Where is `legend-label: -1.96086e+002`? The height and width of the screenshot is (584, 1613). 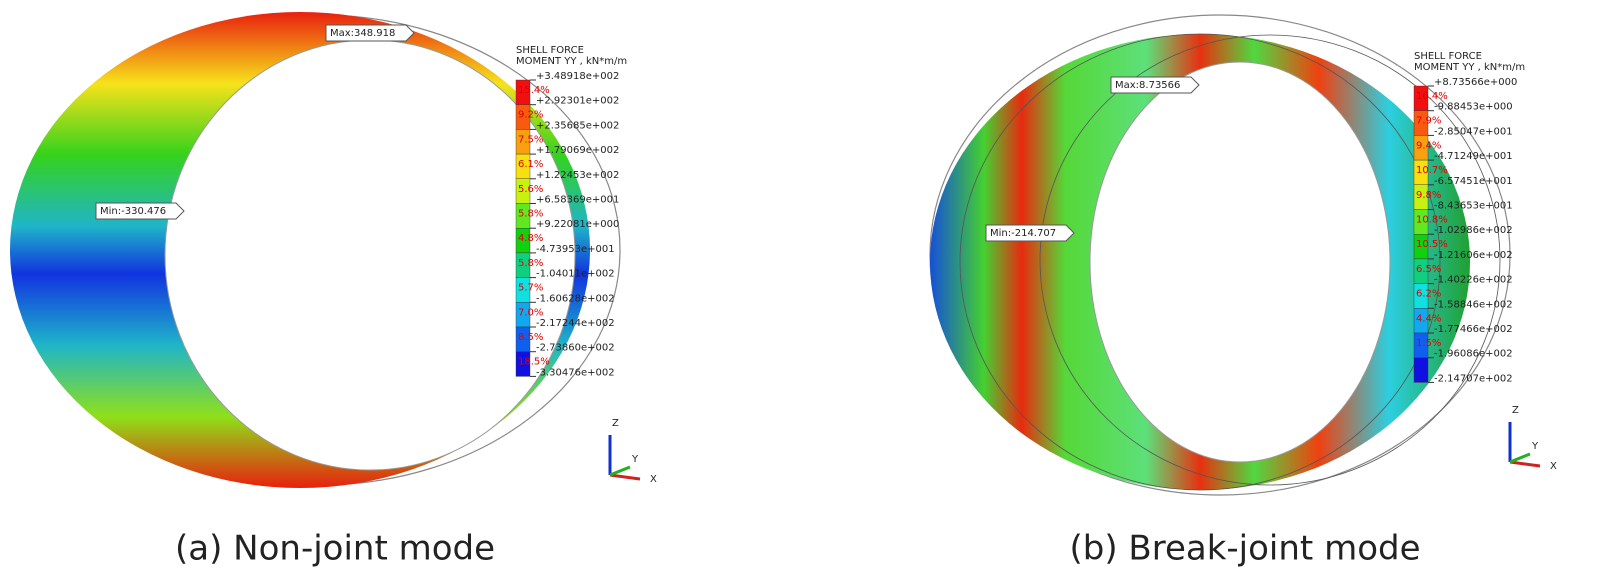 legend-label: -1.96086e+002 is located at coordinates (1473, 354).